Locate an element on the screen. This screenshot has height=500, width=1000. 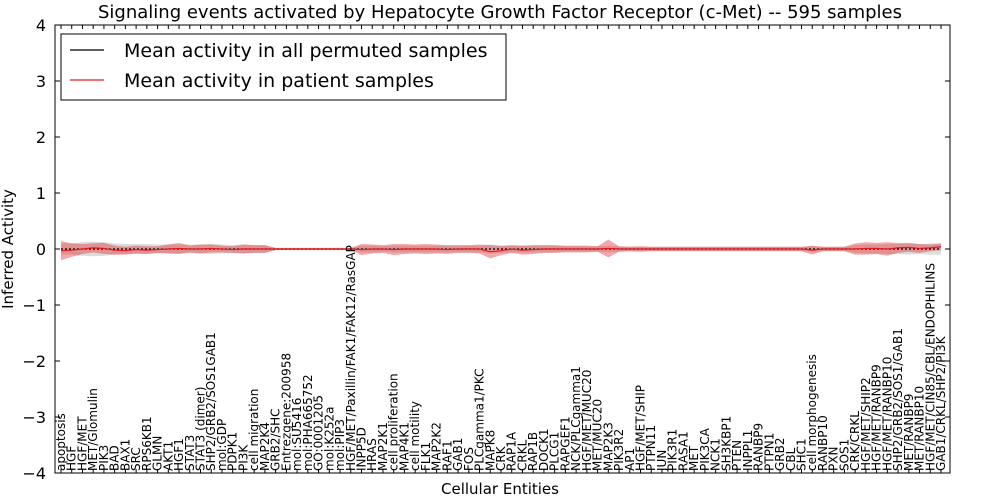
x-tick-label: MAP2K1 is located at coordinates (383, 446).